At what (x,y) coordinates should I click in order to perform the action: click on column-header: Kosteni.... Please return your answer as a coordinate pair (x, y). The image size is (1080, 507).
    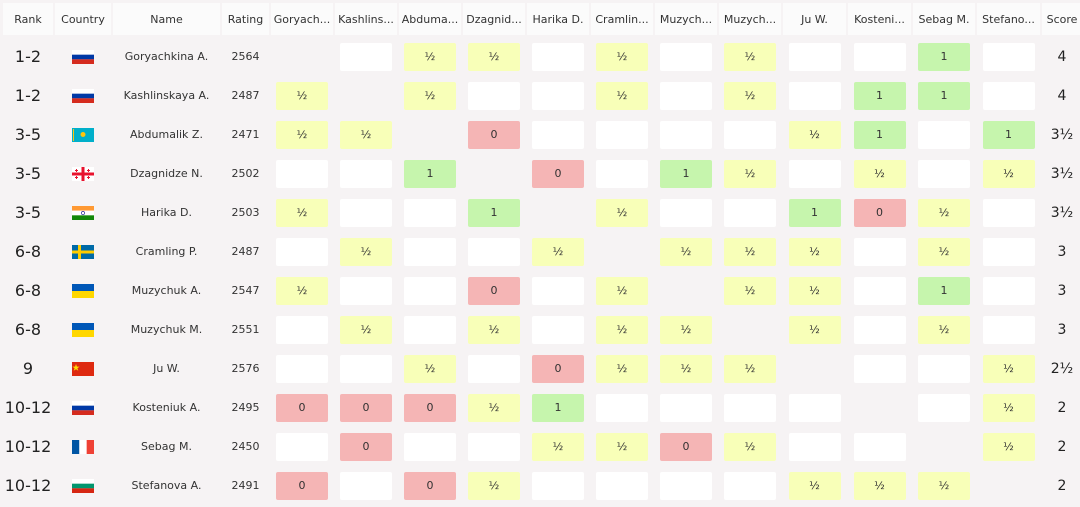
    Looking at the image, I should click on (879, 19).